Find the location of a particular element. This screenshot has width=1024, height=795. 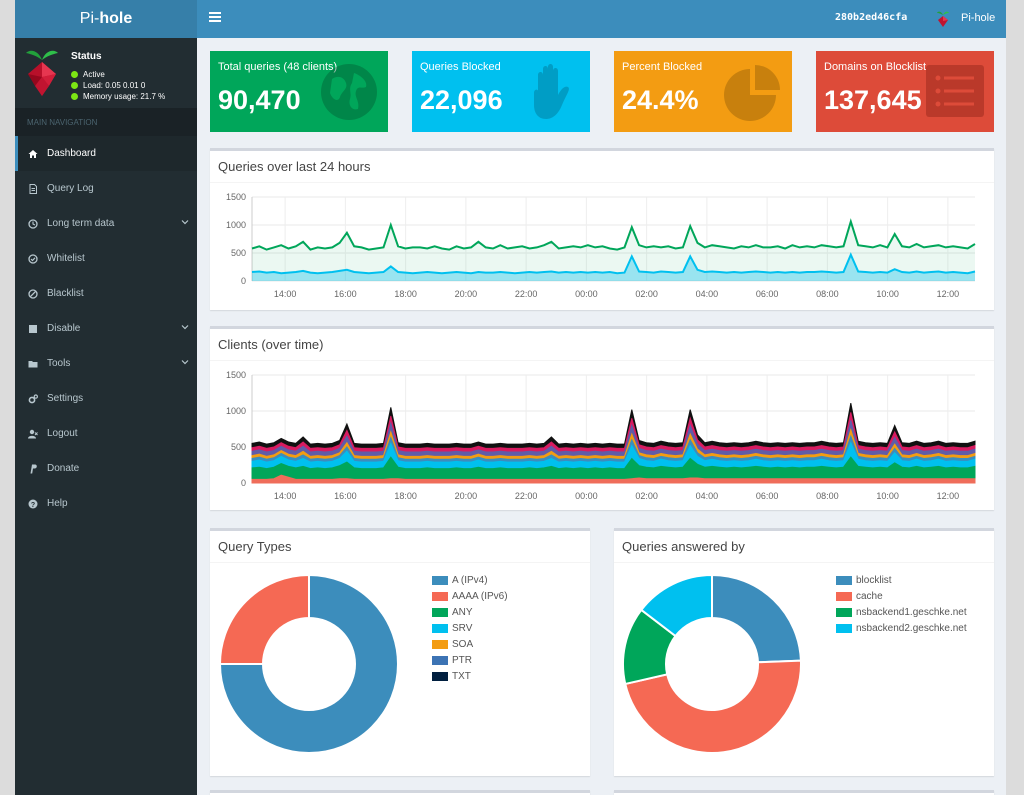

legend-label: A (IPv4) is located at coordinates (470, 580).